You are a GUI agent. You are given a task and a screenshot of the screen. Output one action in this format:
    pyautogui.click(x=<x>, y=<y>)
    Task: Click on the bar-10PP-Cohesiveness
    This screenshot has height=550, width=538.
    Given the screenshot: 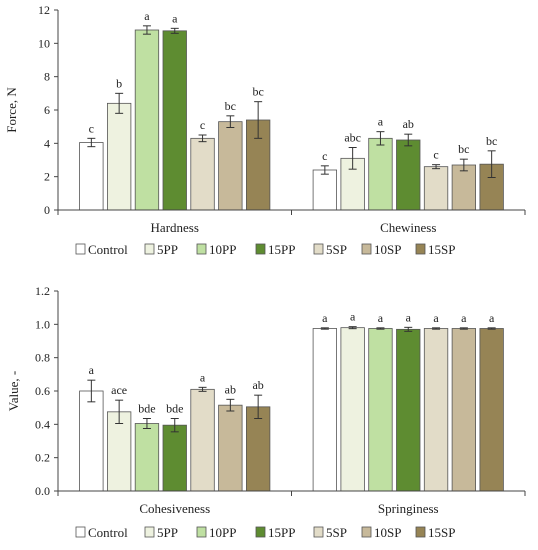 What is the action you would take?
    pyautogui.click(x=147, y=457)
    